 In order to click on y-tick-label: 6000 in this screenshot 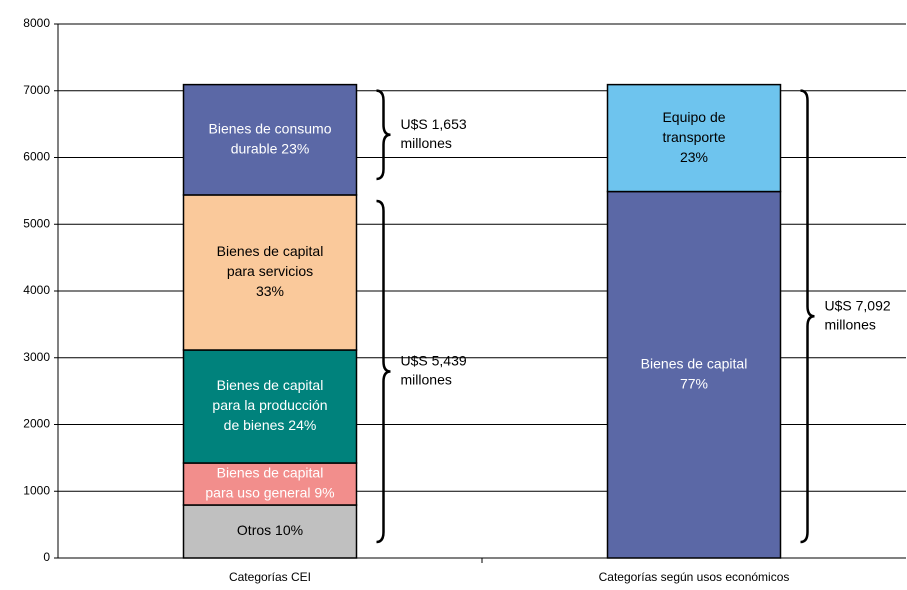, I will do `click(36, 157)`.